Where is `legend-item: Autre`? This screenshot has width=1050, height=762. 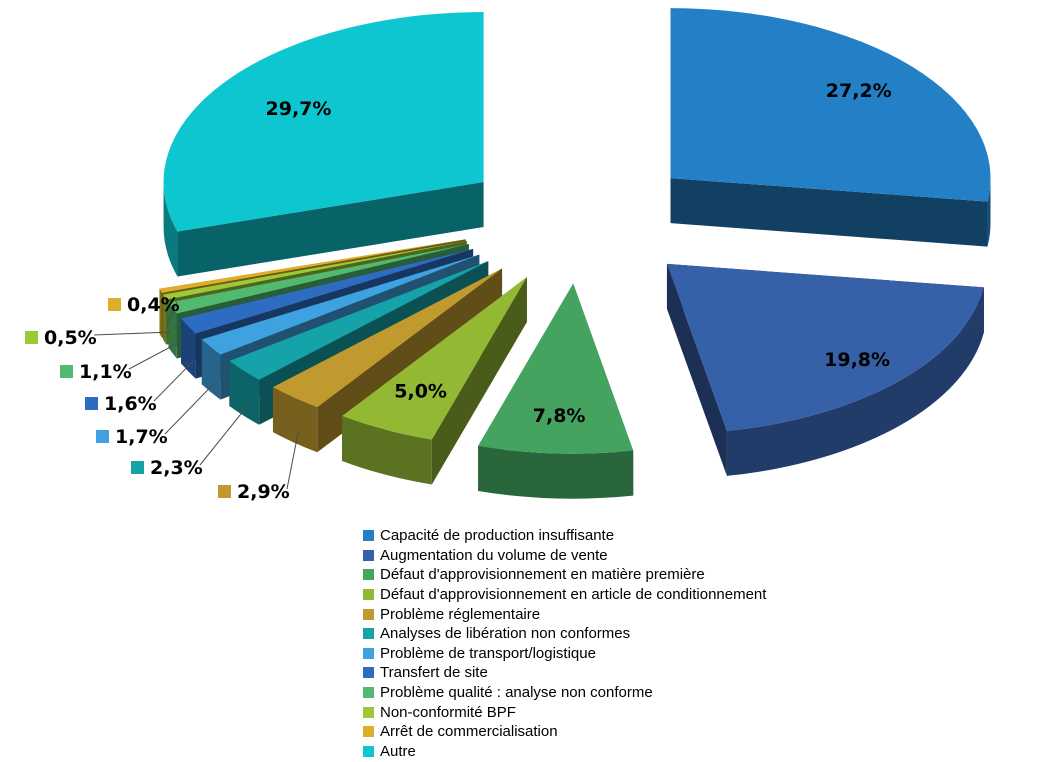
legend-item: Autre is located at coordinates (564, 752).